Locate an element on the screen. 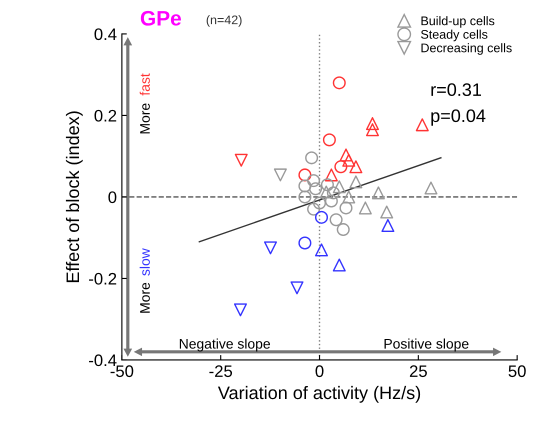 The image size is (549, 424). y-axis-title: Effect of block (index) is located at coordinates (74, 196).